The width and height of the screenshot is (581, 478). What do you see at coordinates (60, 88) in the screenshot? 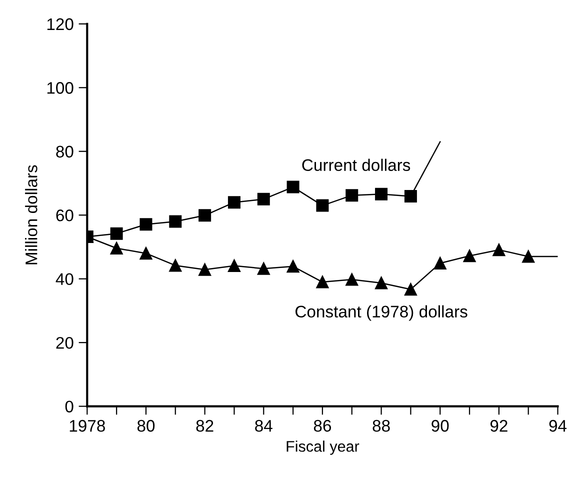
I see `y-tick-label: 100` at bounding box center [60, 88].